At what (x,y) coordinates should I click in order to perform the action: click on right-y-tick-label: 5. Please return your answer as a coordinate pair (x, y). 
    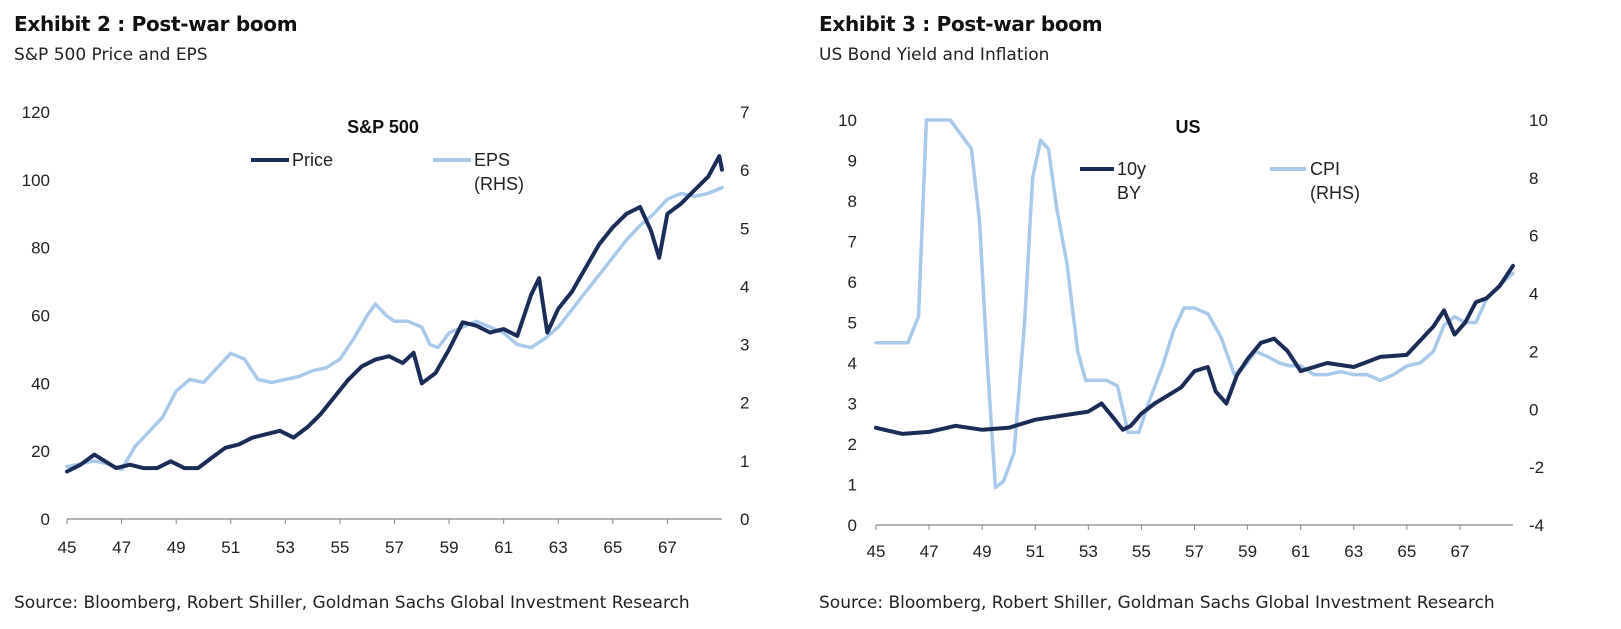
    Looking at the image, I should click on (744, 228).